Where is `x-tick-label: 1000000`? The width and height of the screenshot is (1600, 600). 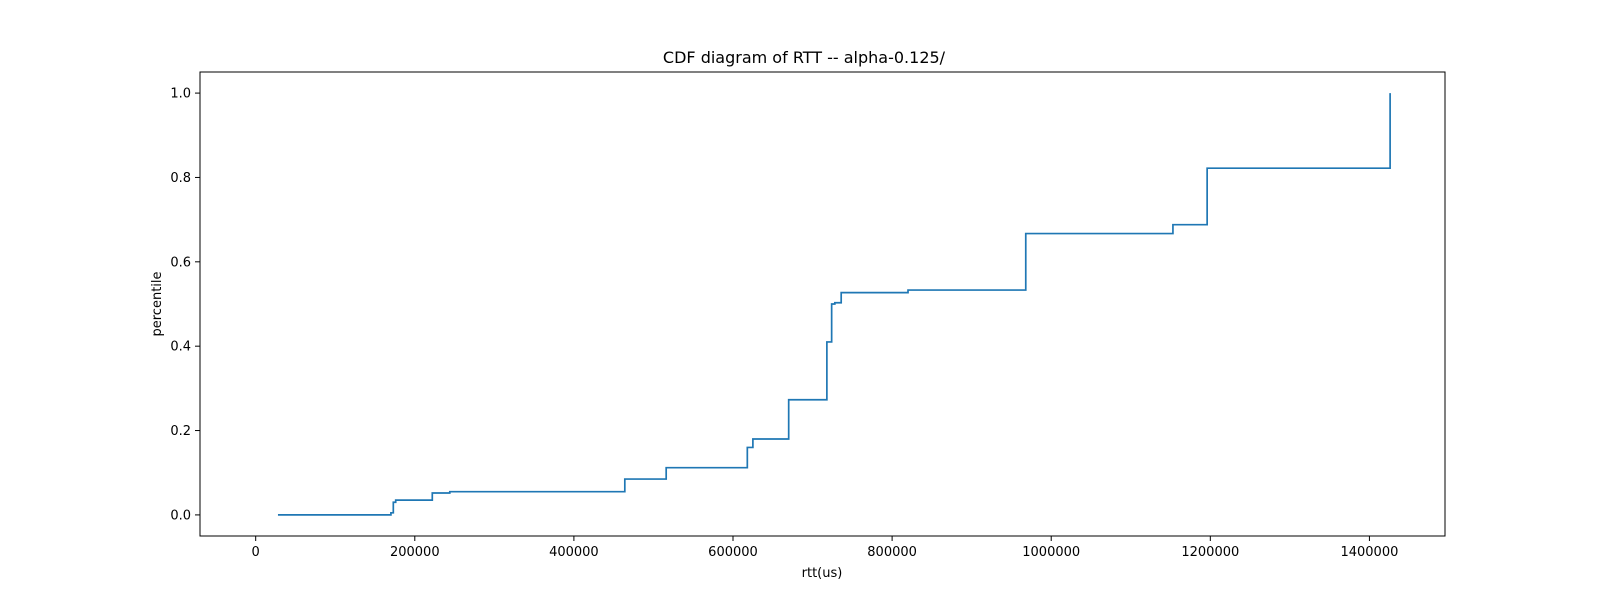 x-tick-label: 1000000 is located at coordinates (1051, 552).